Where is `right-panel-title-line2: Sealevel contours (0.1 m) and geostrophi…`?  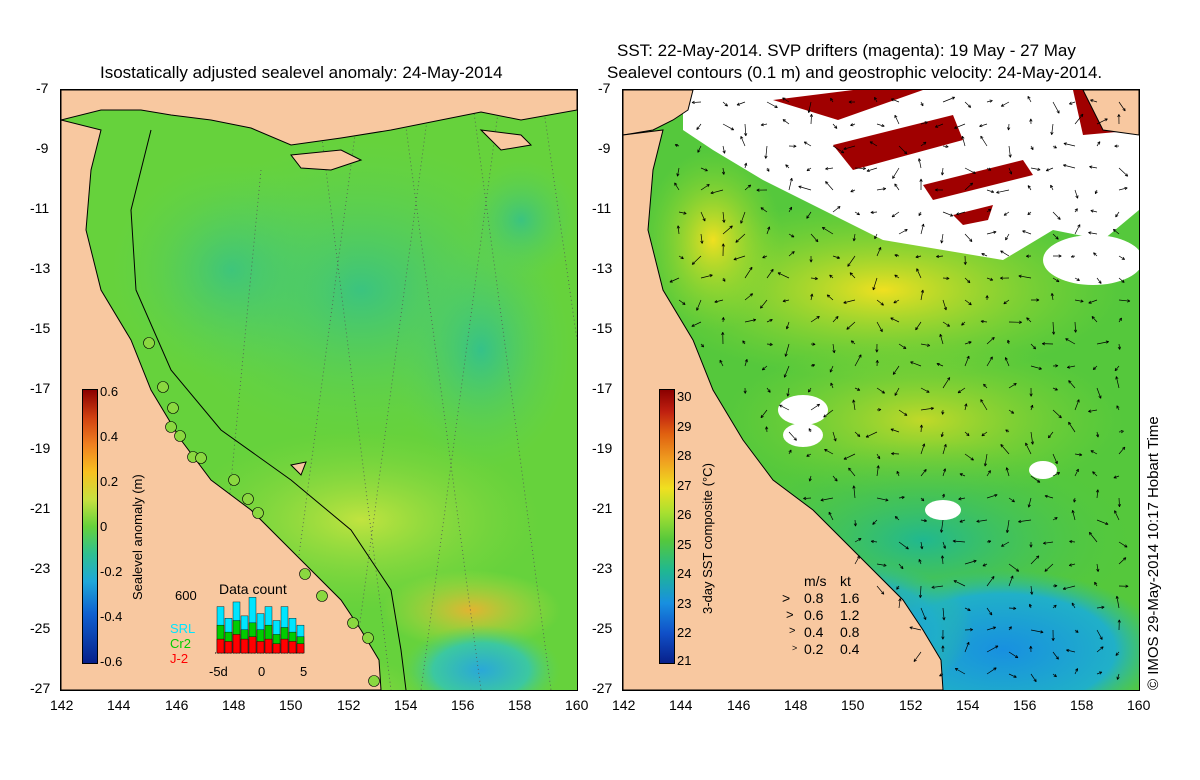 right-panel-title-line2: Sealevel contours (0.1 m) and geostrophi… is located at coordinates (855, 72).